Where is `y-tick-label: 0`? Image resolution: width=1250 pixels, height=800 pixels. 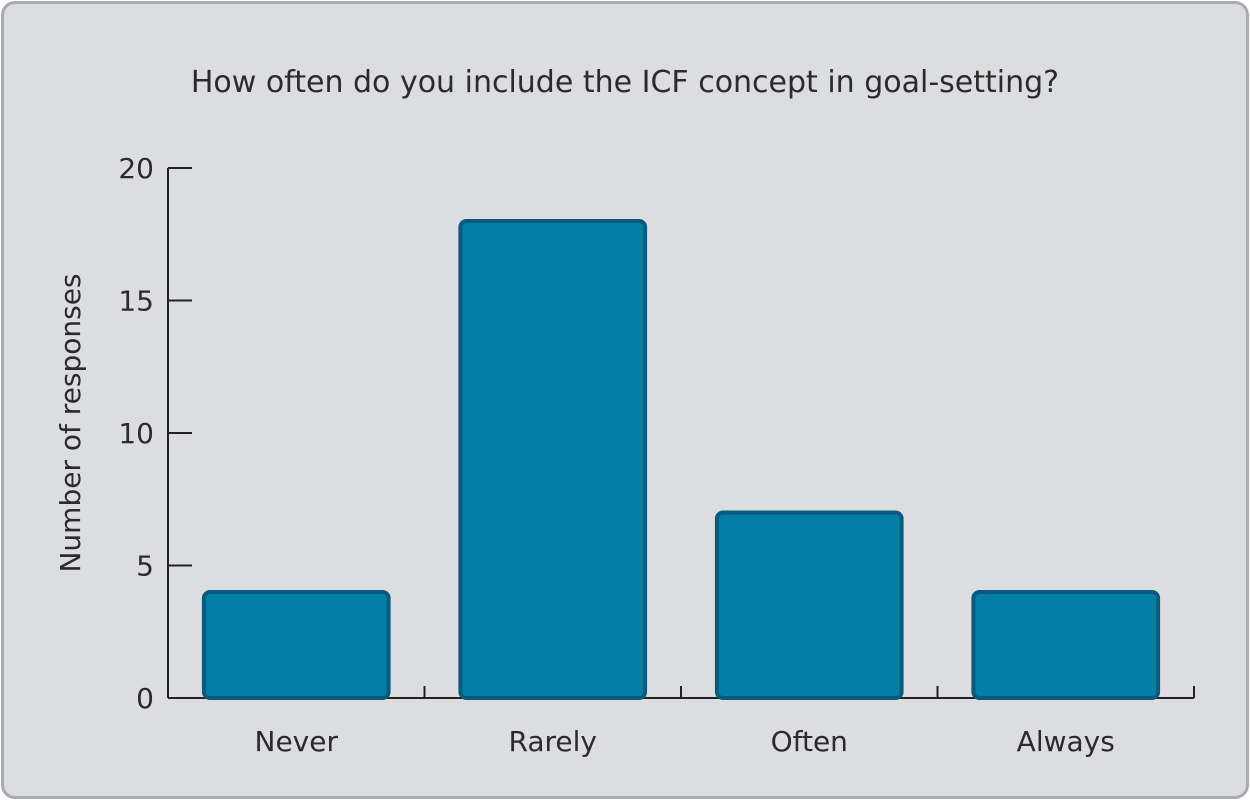 y-tick-label: 0 is located at coordinates (145, 698).